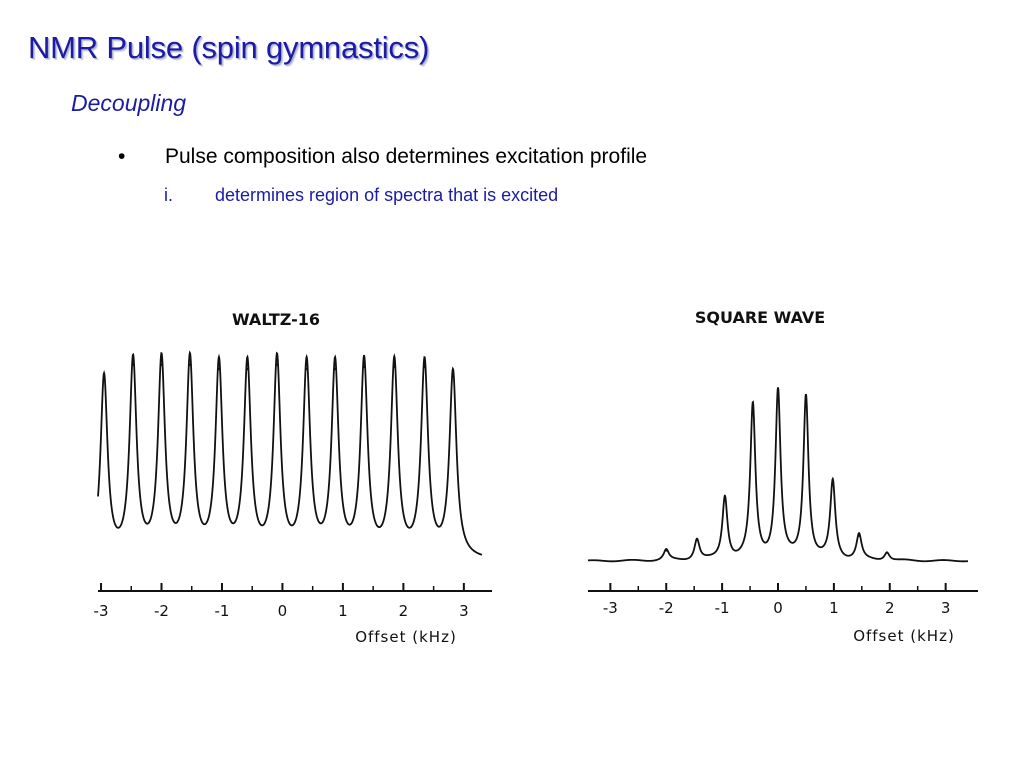 The image size is (1024, 768). What do you see at coordinates (168, 195) in the screenshot?
I see `sub-bullet-marker: i.` at bounding box center [168, 195].